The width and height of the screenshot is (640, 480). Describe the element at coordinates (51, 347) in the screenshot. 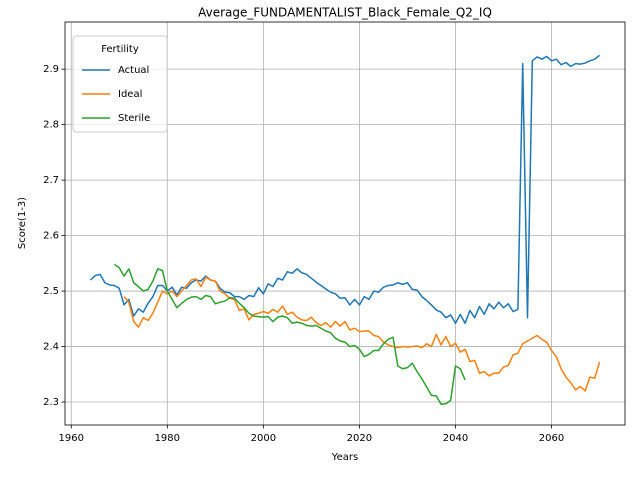

I see `y-tick-label: 2.4` at that location.